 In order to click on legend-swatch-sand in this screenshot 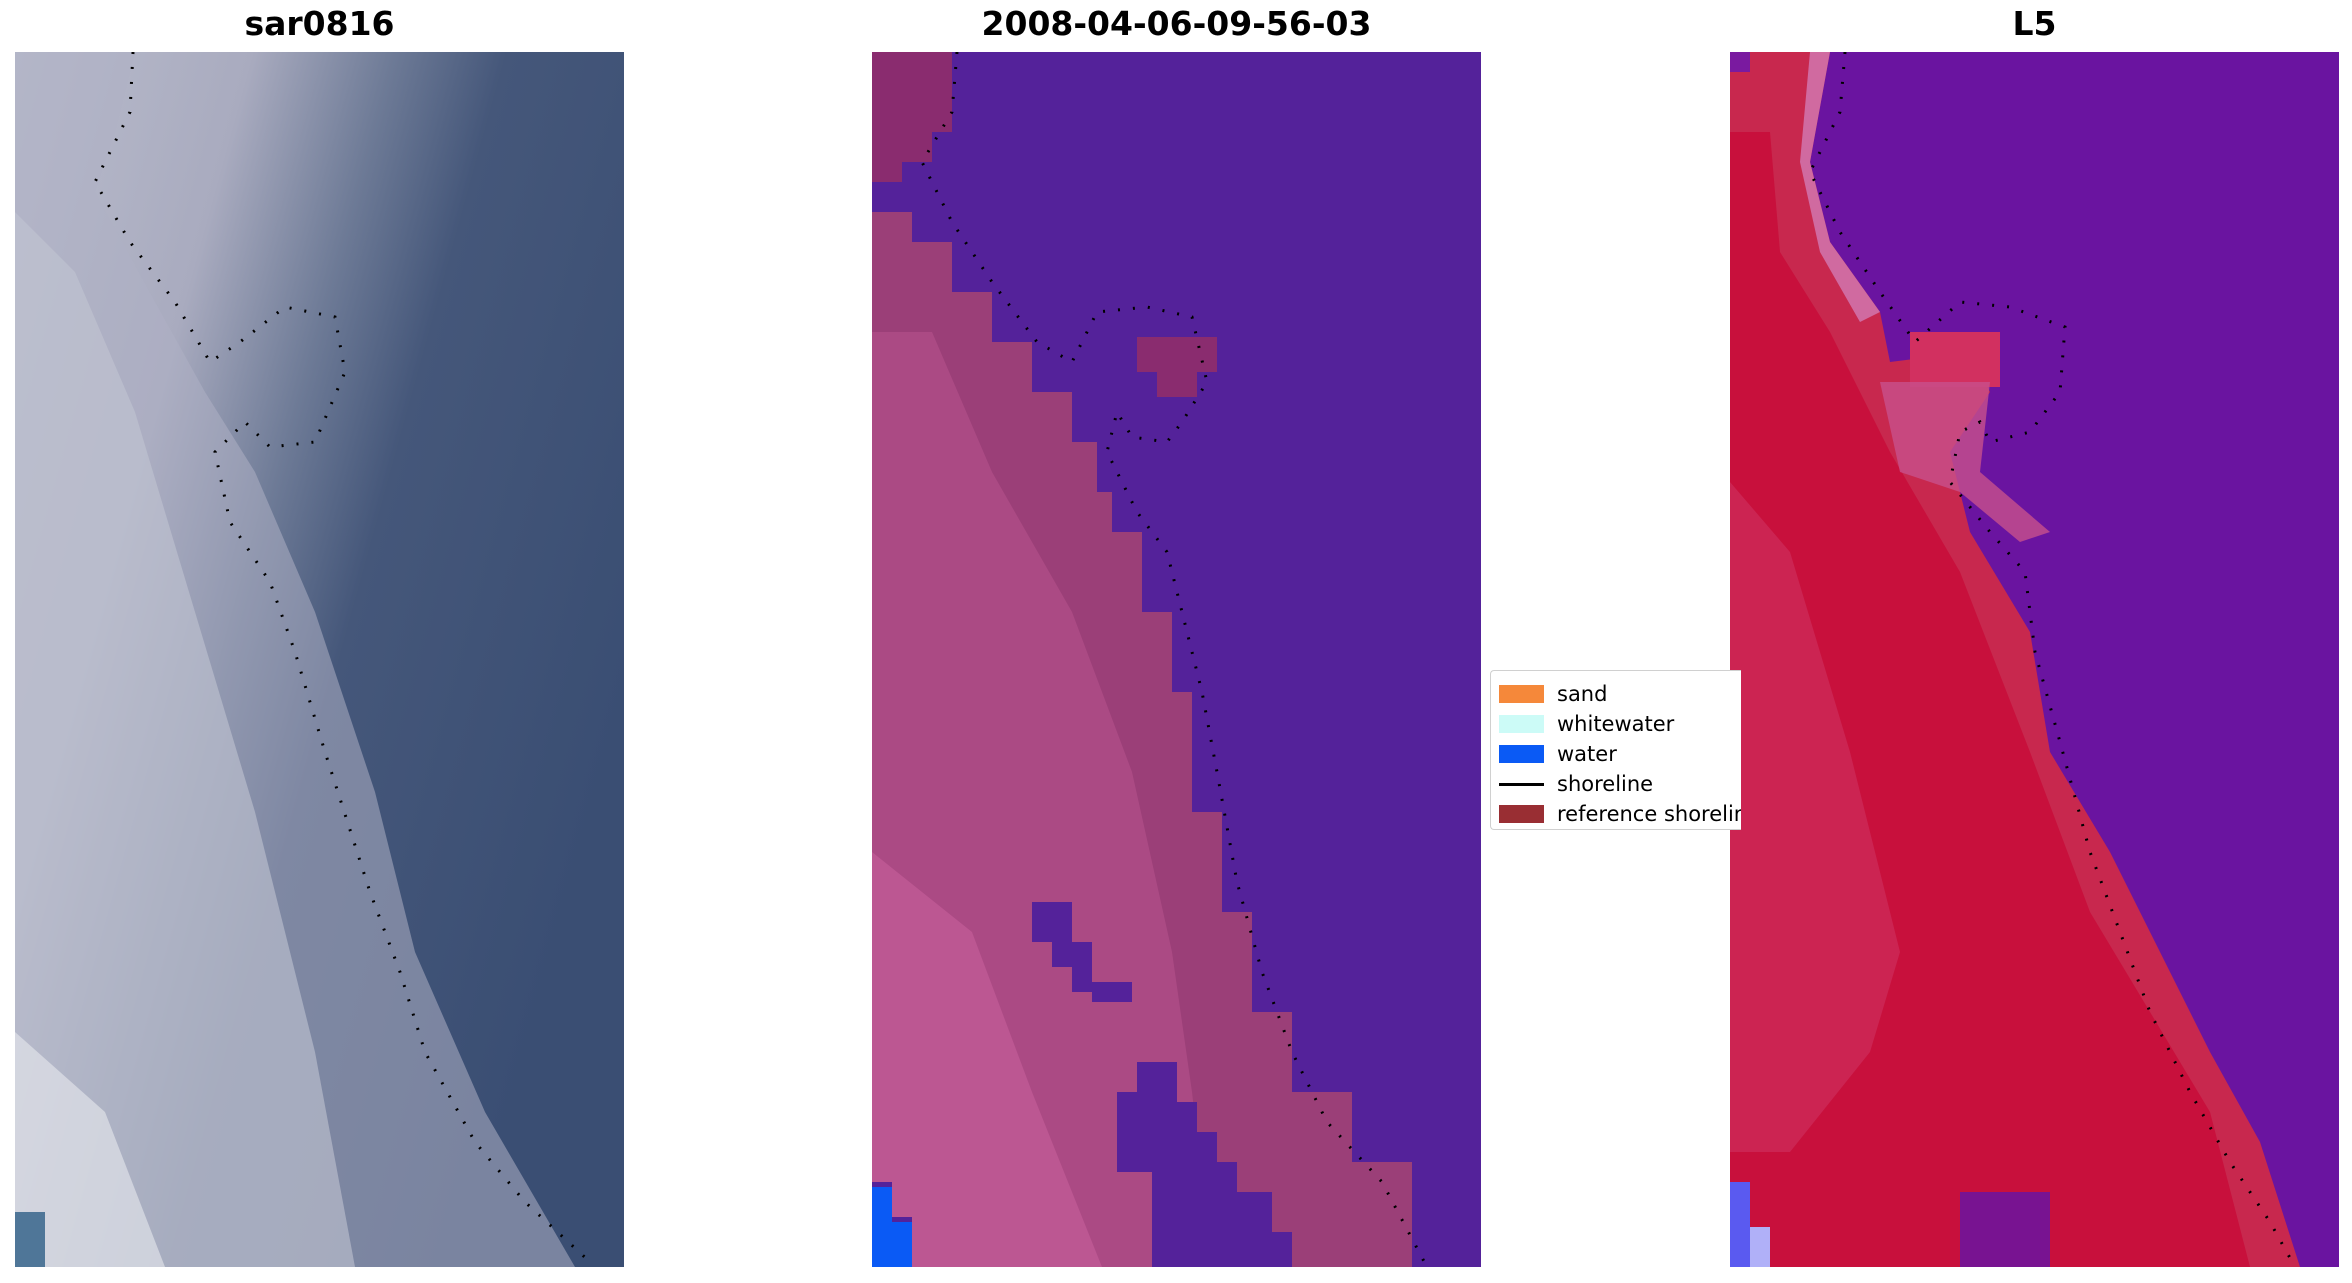, I will do `click(1521, 694)`.